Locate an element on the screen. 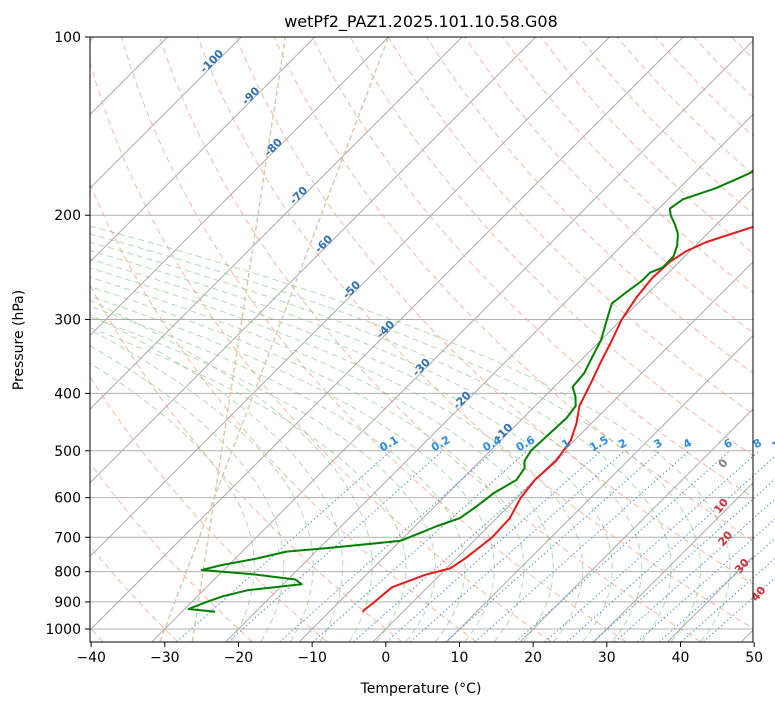 Image resolution: width=775 pixels, height=708 pixels. x-tick-label: −30 is located at coordinates (165, 658).